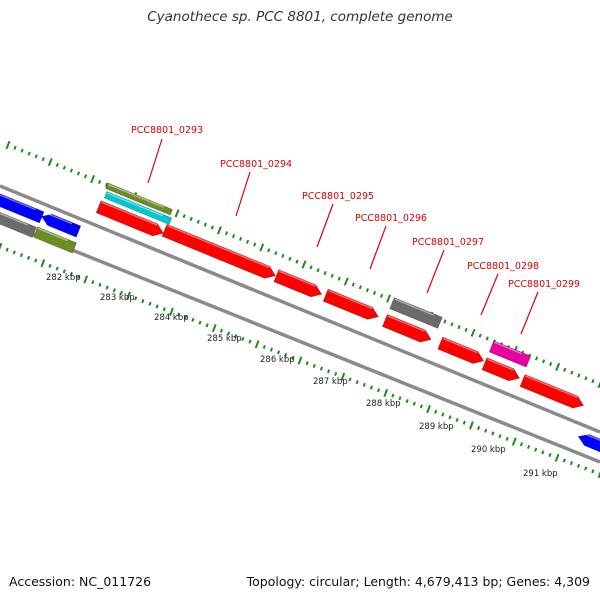  What do you see at coordinates (256, 164) in the screenshot?
I see `gene-label-pcc8801_0294: PCC8801_0294` at bounding box center [256, 164].